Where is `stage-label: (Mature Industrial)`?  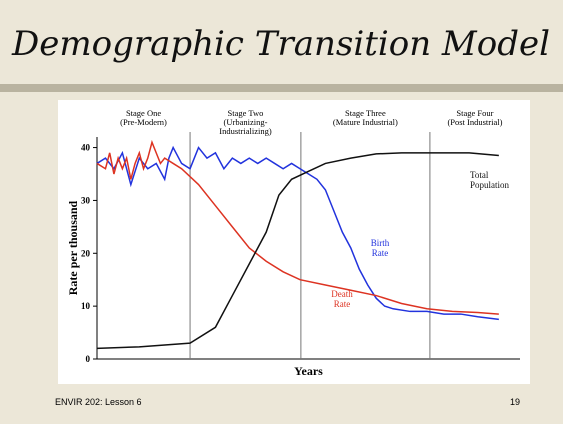
stage-label: (Mature Industrial) is located at coordinates (365, 122).